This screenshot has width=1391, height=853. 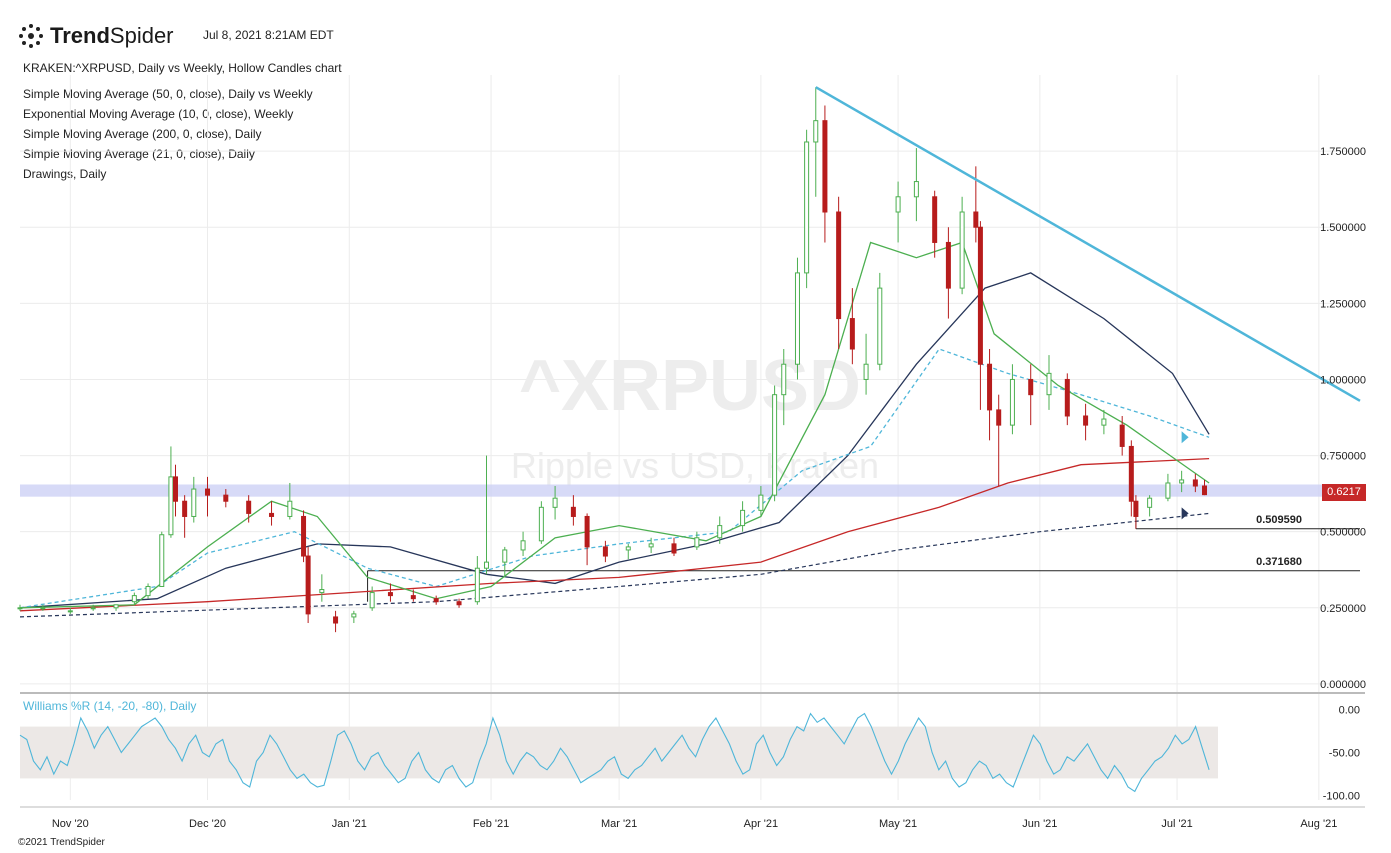 I want to click on y-tick-label: 1.500000, so click(x=1343, y=228).